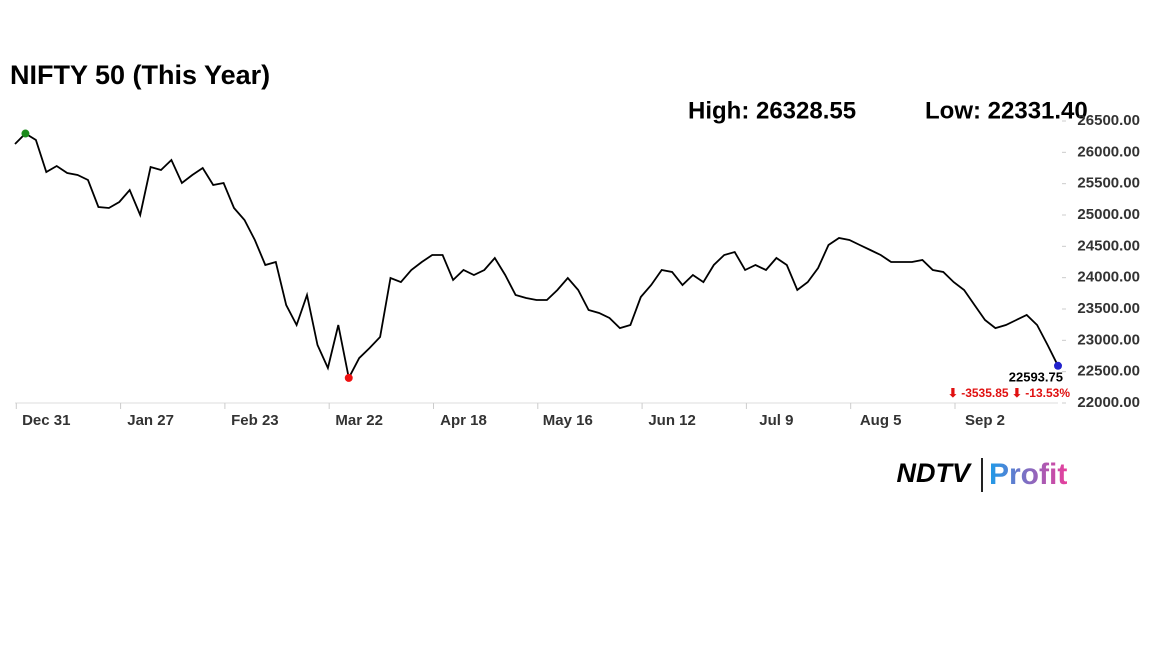 The image size is (1152, 648). I want to click on y-tick-label: 25500.00, so click(1108, 183).